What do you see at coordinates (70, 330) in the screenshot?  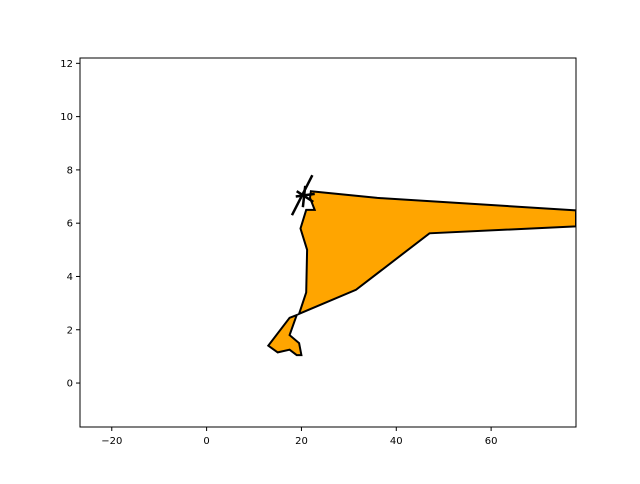 I see `y-tick-label: 2` at bounding box center [70, 330].